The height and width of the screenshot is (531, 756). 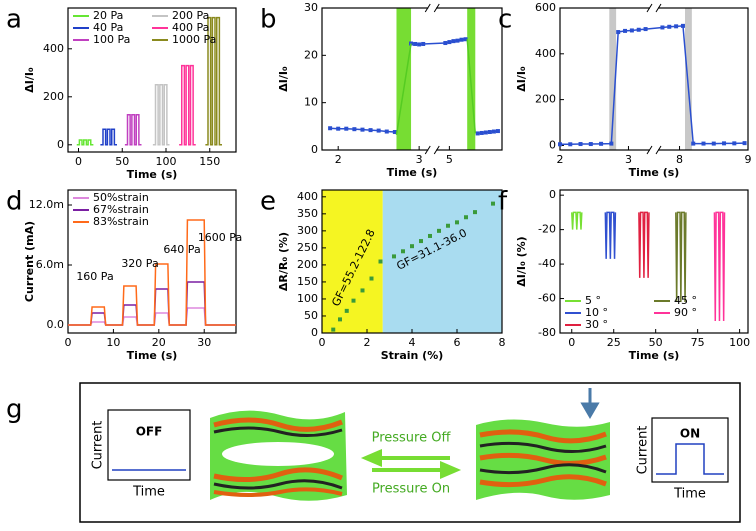 What do you see at coordinates (685, 300) in the screenshot?
I see `legend-label: 45 °` at bounding box center [685, 300].